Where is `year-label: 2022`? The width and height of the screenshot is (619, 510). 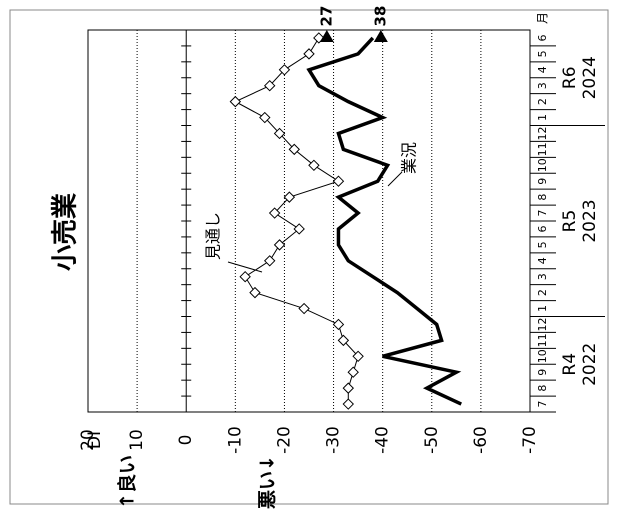
year-label: 2022 is located at coordinates (590, 364).